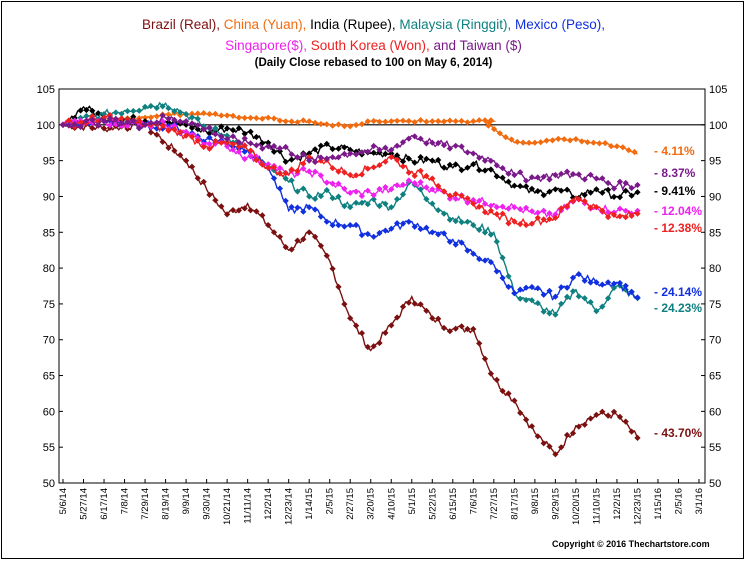  Describe the element at coordinates (715, 305) in the screenshot. I see `y-tick-label-right: 75` at that location.